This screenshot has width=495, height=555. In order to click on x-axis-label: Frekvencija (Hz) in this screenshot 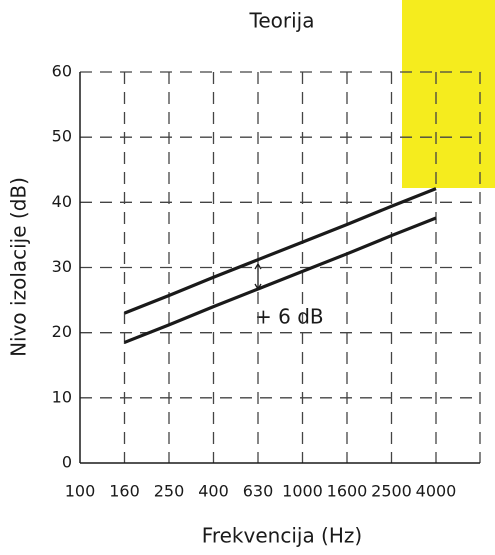, I will do `click(282, 536)`.